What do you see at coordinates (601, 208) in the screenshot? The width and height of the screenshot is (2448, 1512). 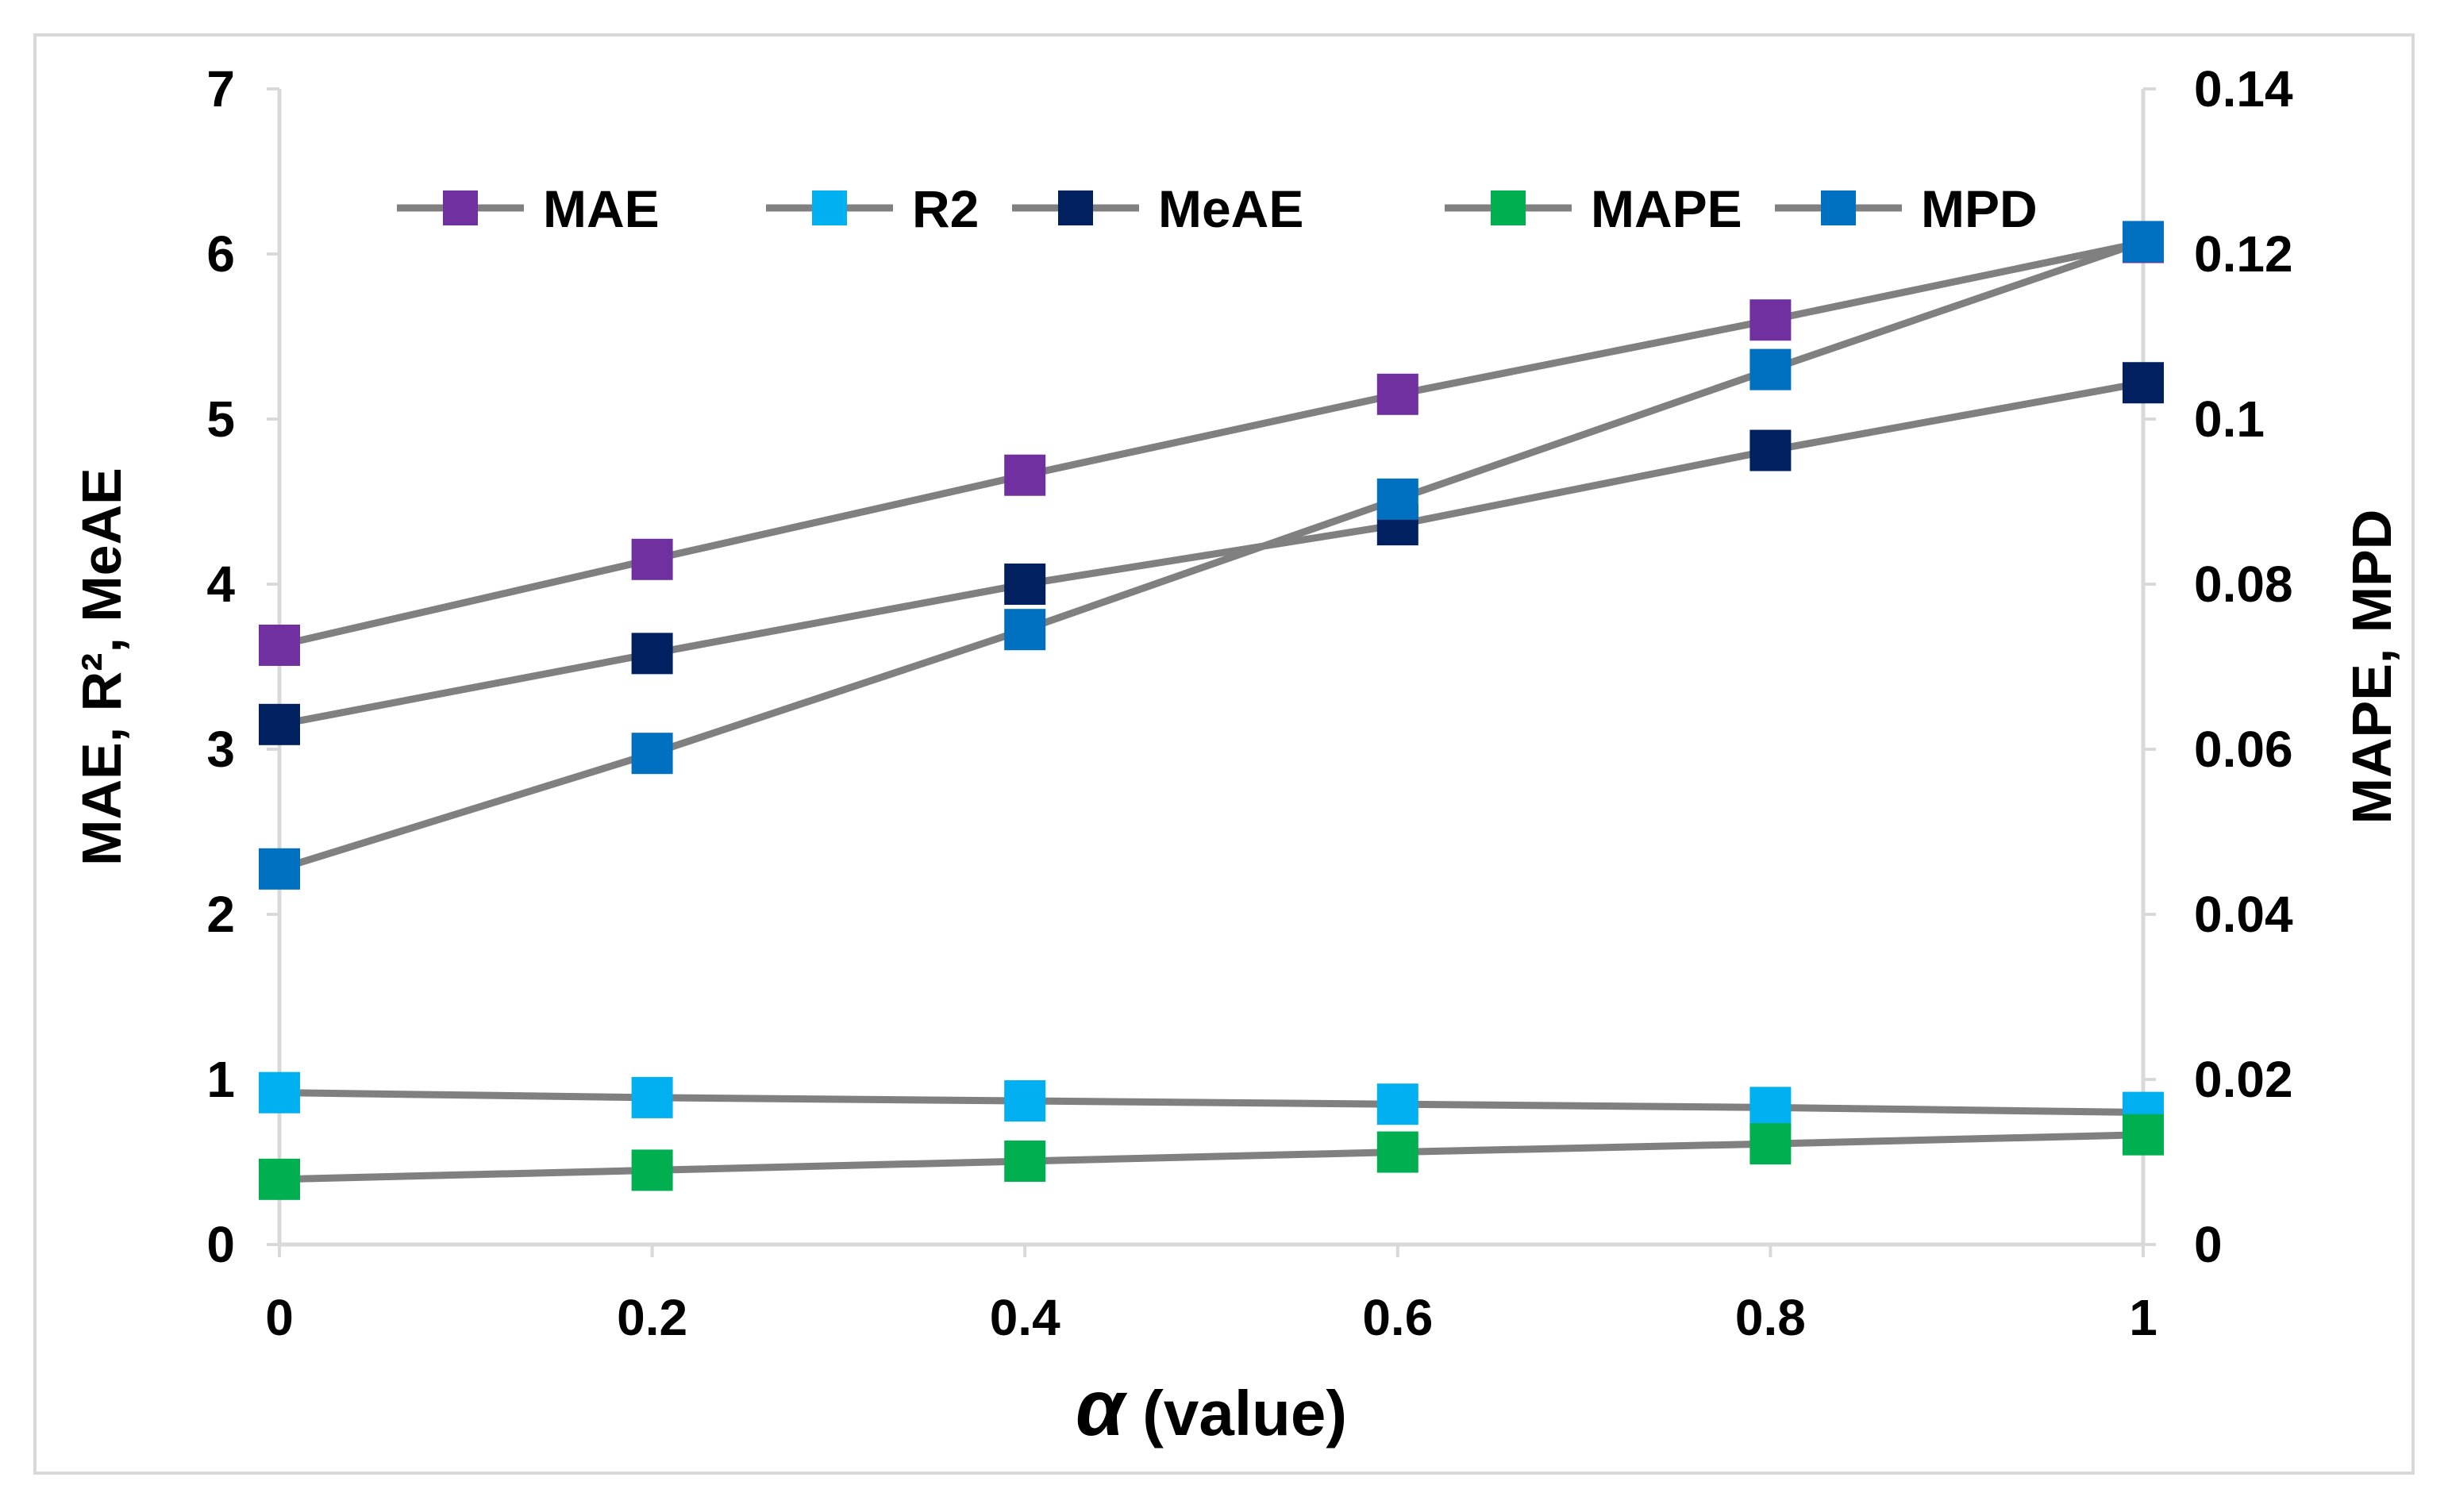 I see `legend-label: MAE` at bounding box center [601, 208].